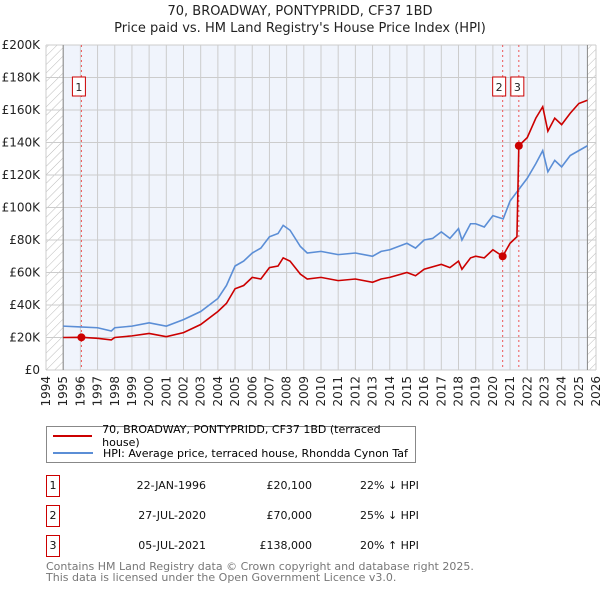 The image size is (600, 590). What do you see at coordinates (149, 391) in the screenshot?
I see `x-tick-label: 2000` at bounding box center [149, 391].